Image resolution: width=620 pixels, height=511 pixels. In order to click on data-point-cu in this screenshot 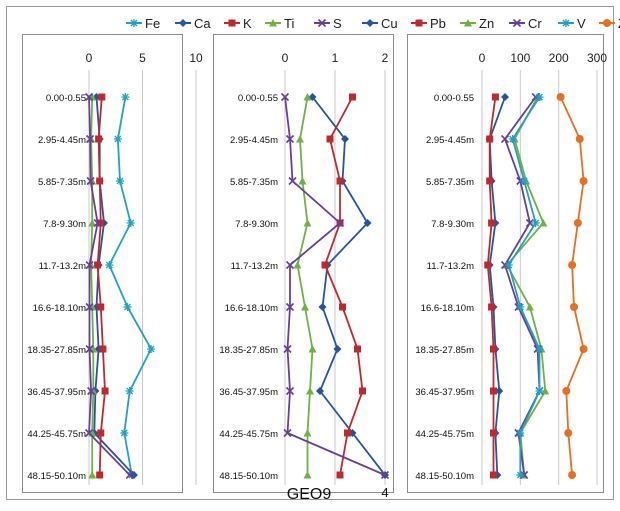, I will do `click(499, 391)`.